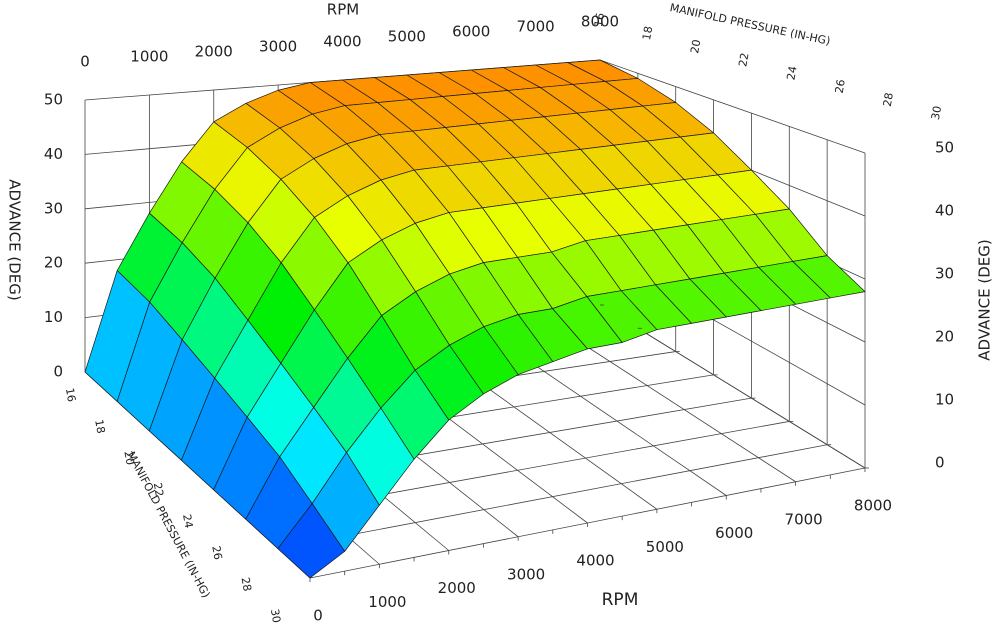  I want to click on surface-cell, so click(311, 541).